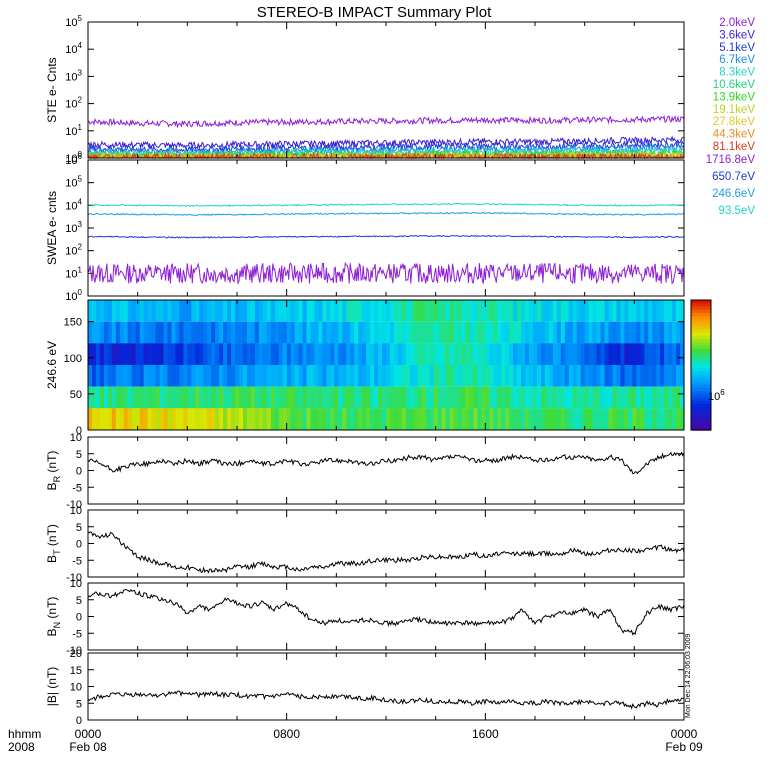 This screenshot has height=780, width=780. Describe the element at coordinates (485, 734) in the screenshot. I see `time-tick-label: 1600` at that location.